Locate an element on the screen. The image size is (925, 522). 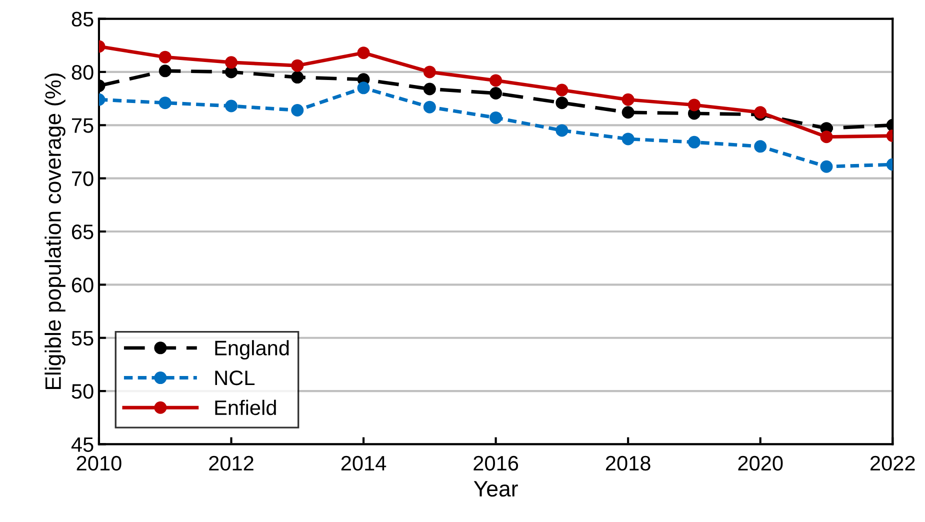
y-tick-label: 45 is located at coordinates (82, 444).